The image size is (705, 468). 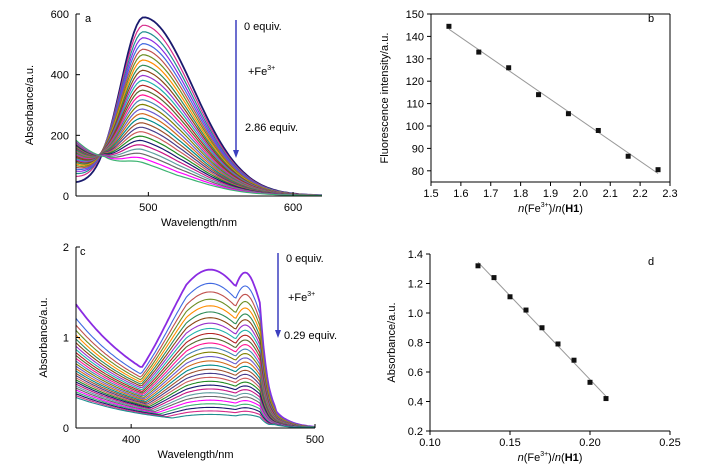 What do you see at coordinates (385, 98) in the screenshot?
I see `y-axis-label: Fluorescence intensity/a.u.` at bounding box center [385, 98].